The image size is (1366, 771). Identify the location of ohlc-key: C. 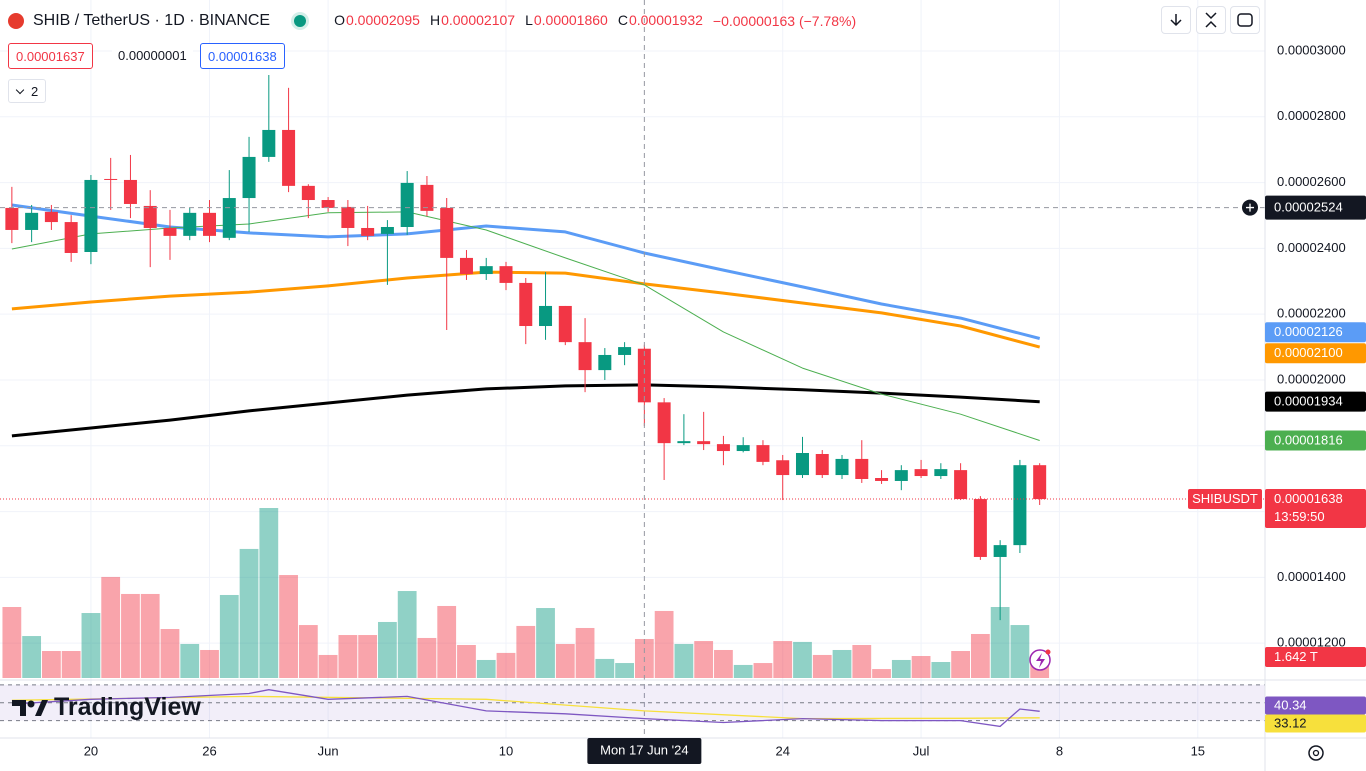
(622, 20).